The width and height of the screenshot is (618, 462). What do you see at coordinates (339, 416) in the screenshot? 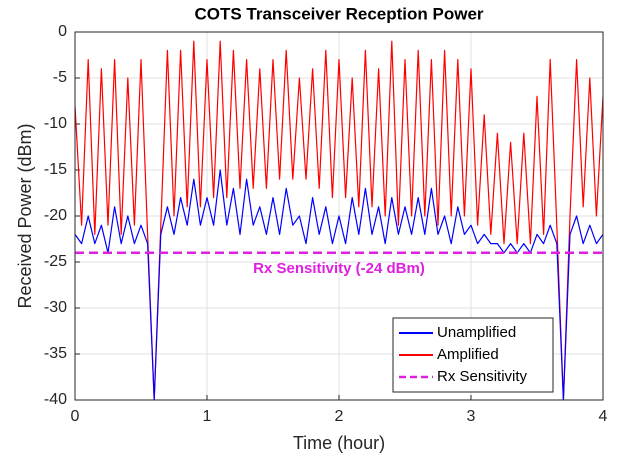
I see `x-tick-label: 2` at bounding box center [339, 416].